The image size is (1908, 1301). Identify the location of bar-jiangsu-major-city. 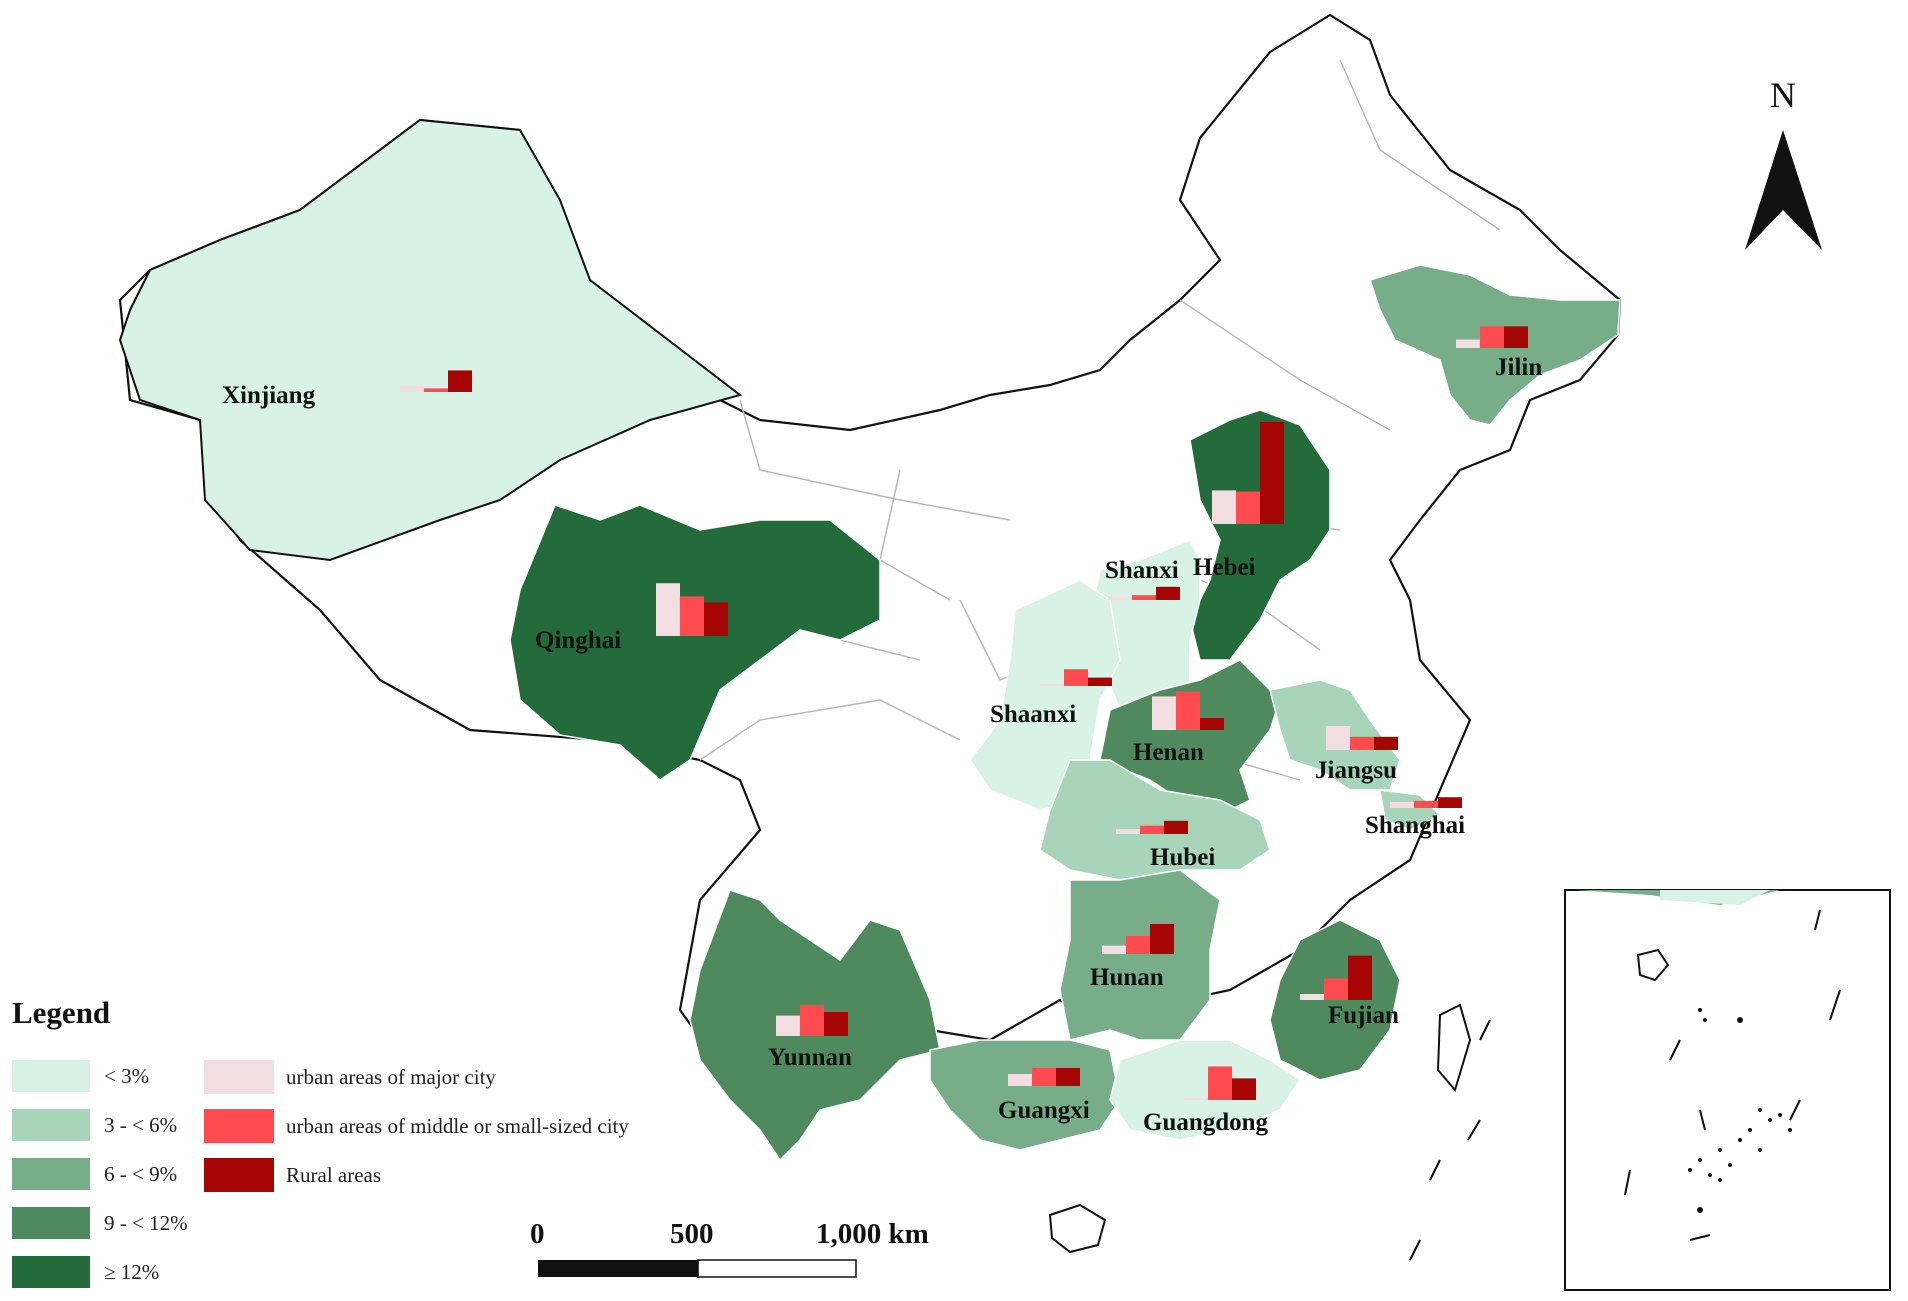
(1338, 738).